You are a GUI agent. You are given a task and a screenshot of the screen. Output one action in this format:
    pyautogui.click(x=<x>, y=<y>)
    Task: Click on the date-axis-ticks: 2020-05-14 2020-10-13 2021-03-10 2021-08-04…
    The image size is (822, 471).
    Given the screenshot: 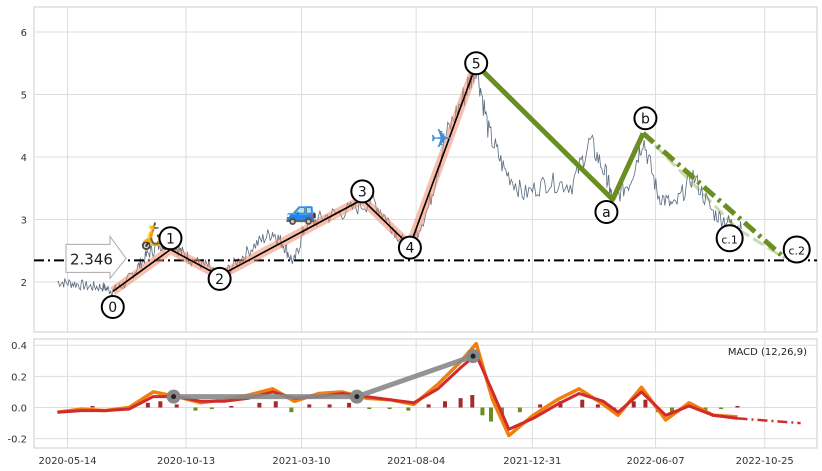 What is the action you would take?
    pyautogui.click(x=415, y=461)
    